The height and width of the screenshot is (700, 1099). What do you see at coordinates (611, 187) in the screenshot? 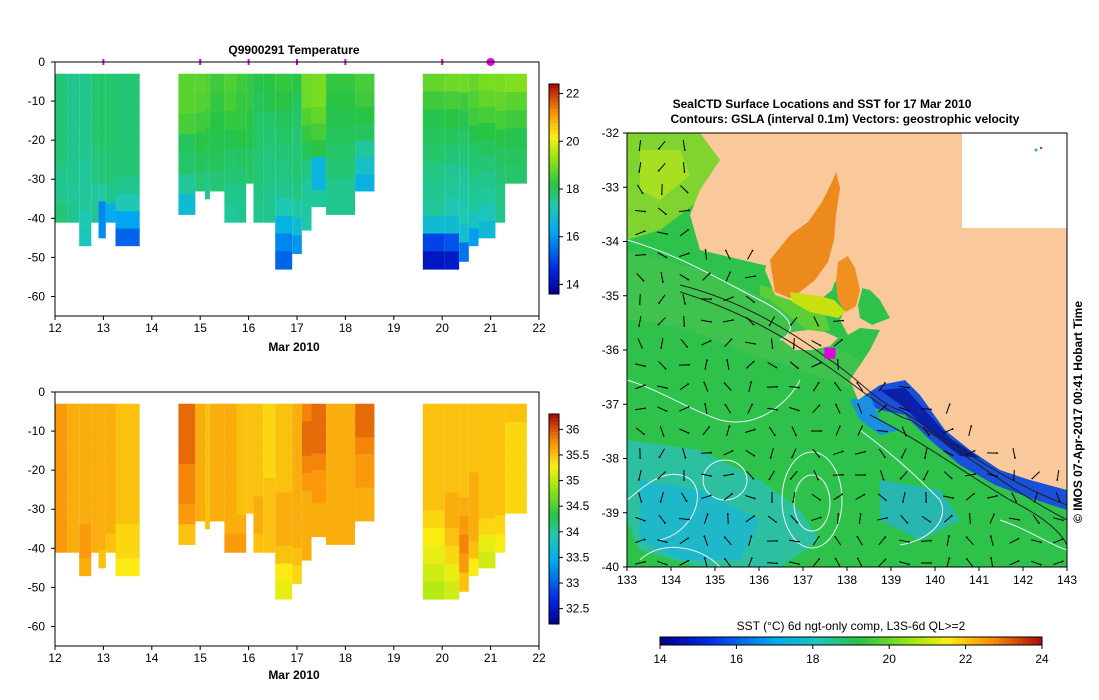
I see `map-y-tick-label: -33` at bounding box center [611, 187].